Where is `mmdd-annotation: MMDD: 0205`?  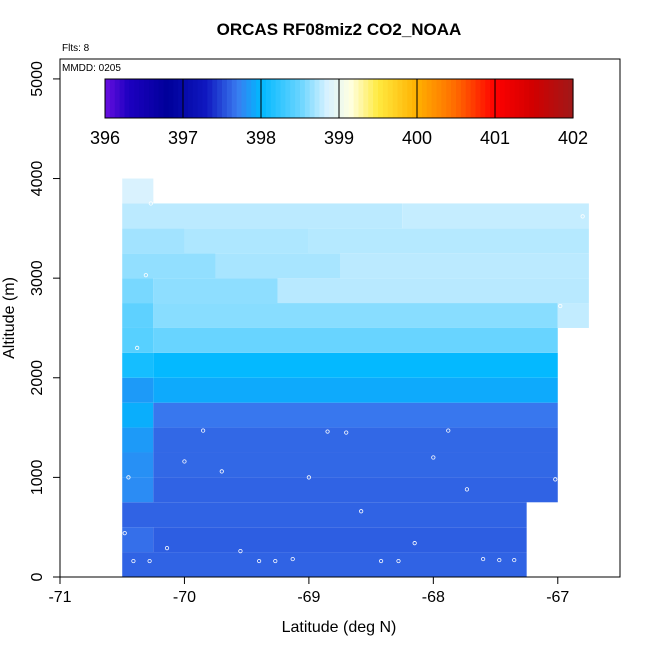
mmdd-annotation: MMDD: 0205 is located at coordinates (91, 68).